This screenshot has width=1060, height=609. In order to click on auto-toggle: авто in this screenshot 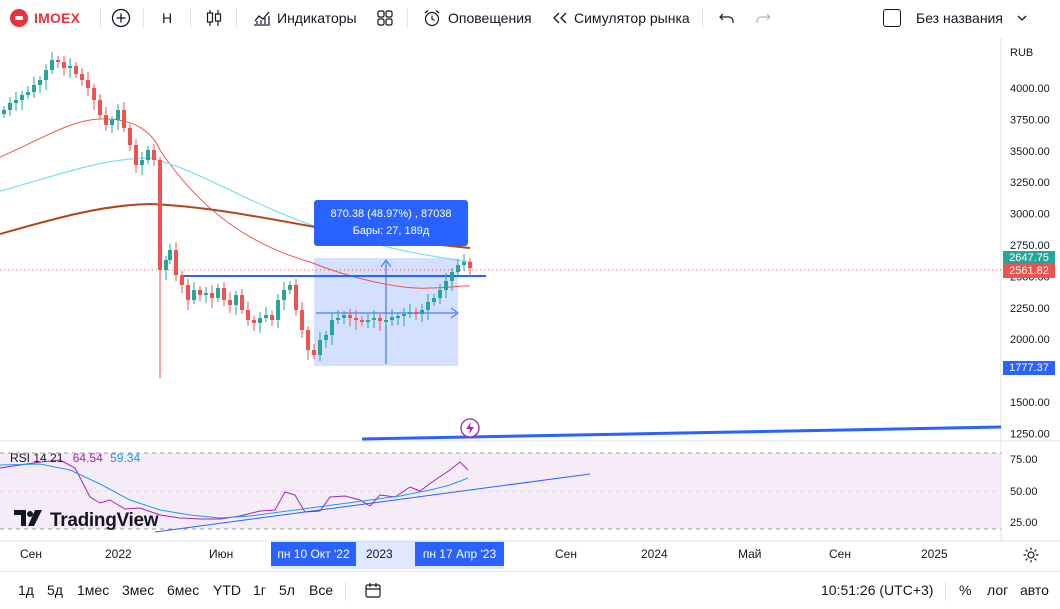, I will do `click(1034, 590)`.